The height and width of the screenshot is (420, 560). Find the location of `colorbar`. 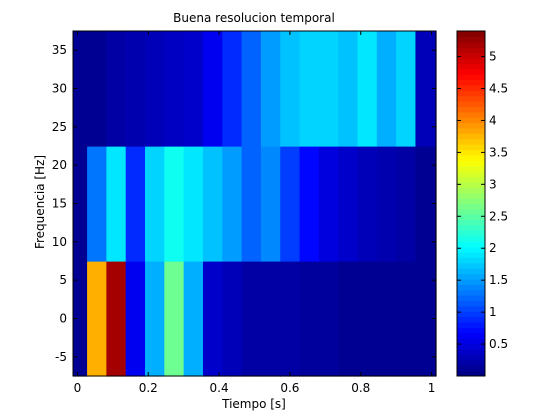

colorbar is located at coordinates (471, 203).